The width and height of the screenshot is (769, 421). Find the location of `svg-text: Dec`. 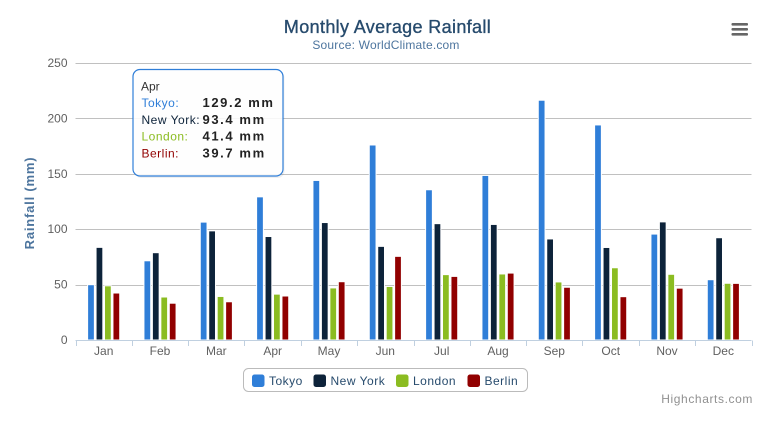

svg-text: Dec is located at coordinates (723, 351).